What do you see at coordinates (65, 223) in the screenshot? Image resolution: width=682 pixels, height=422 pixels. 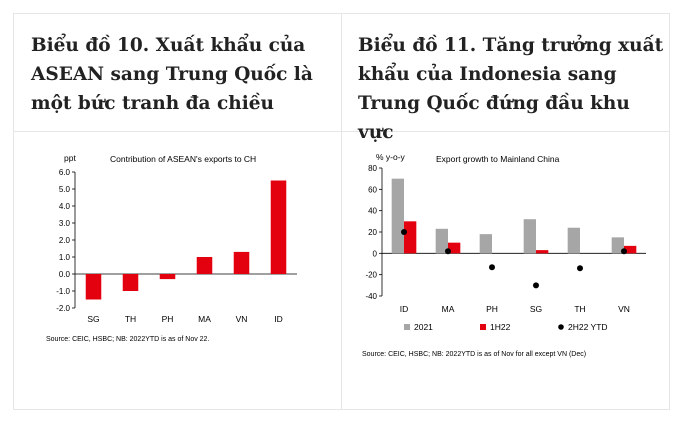 I see `y-tick-label: 3.0` at bounding box center [65, 223].